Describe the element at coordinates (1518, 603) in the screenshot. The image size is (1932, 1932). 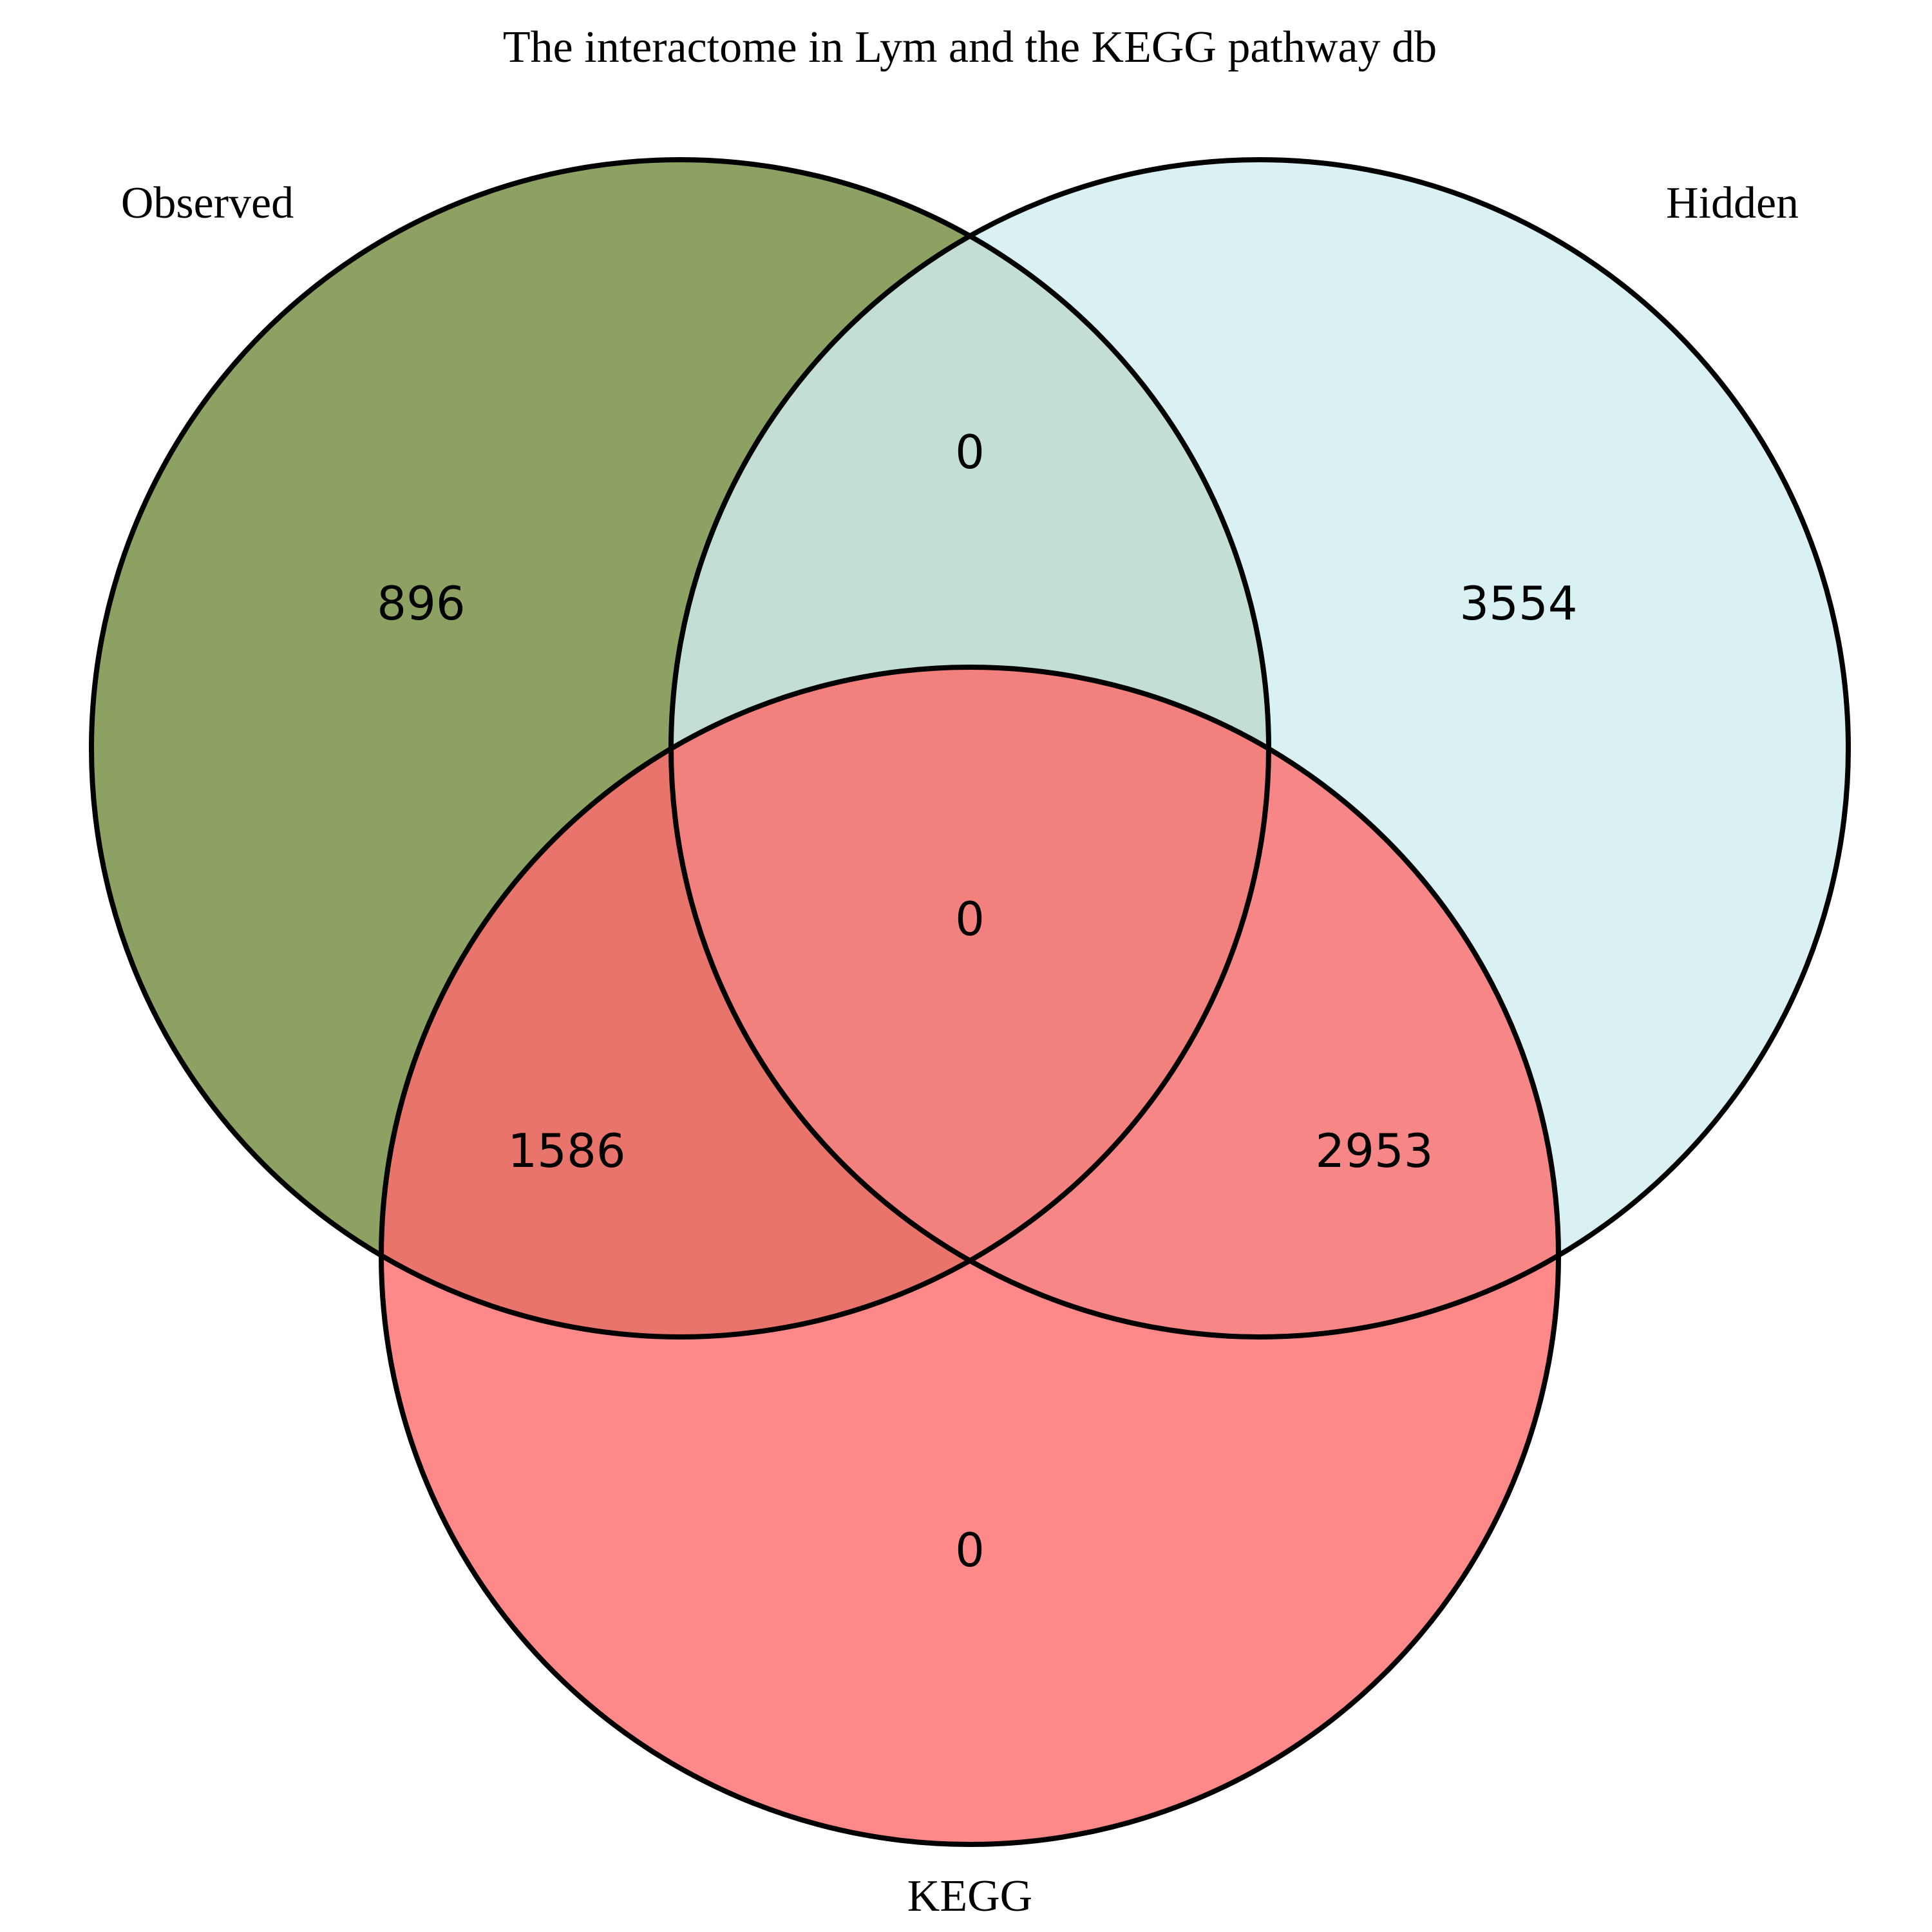
I see `count-hidden-only: 3554` at that location.